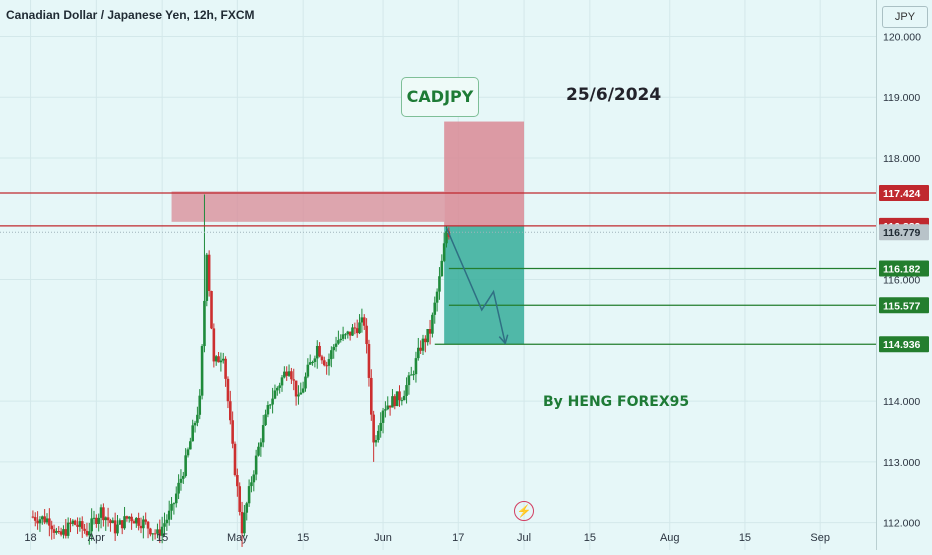  Describe the element at coordinates (616, 402) in the screenshot. I see `author-label: By HENG FOREX95` at that location.